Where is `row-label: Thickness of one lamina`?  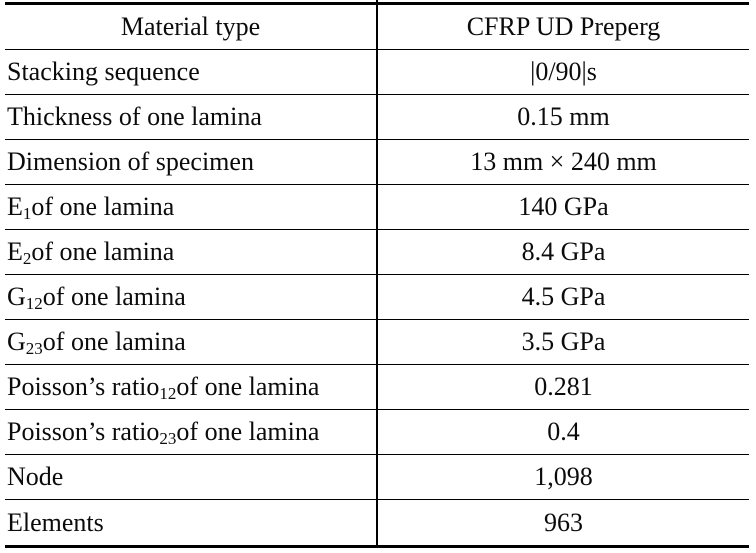
row-label: Thickness of one lamina is located at coordinates (134, 116).